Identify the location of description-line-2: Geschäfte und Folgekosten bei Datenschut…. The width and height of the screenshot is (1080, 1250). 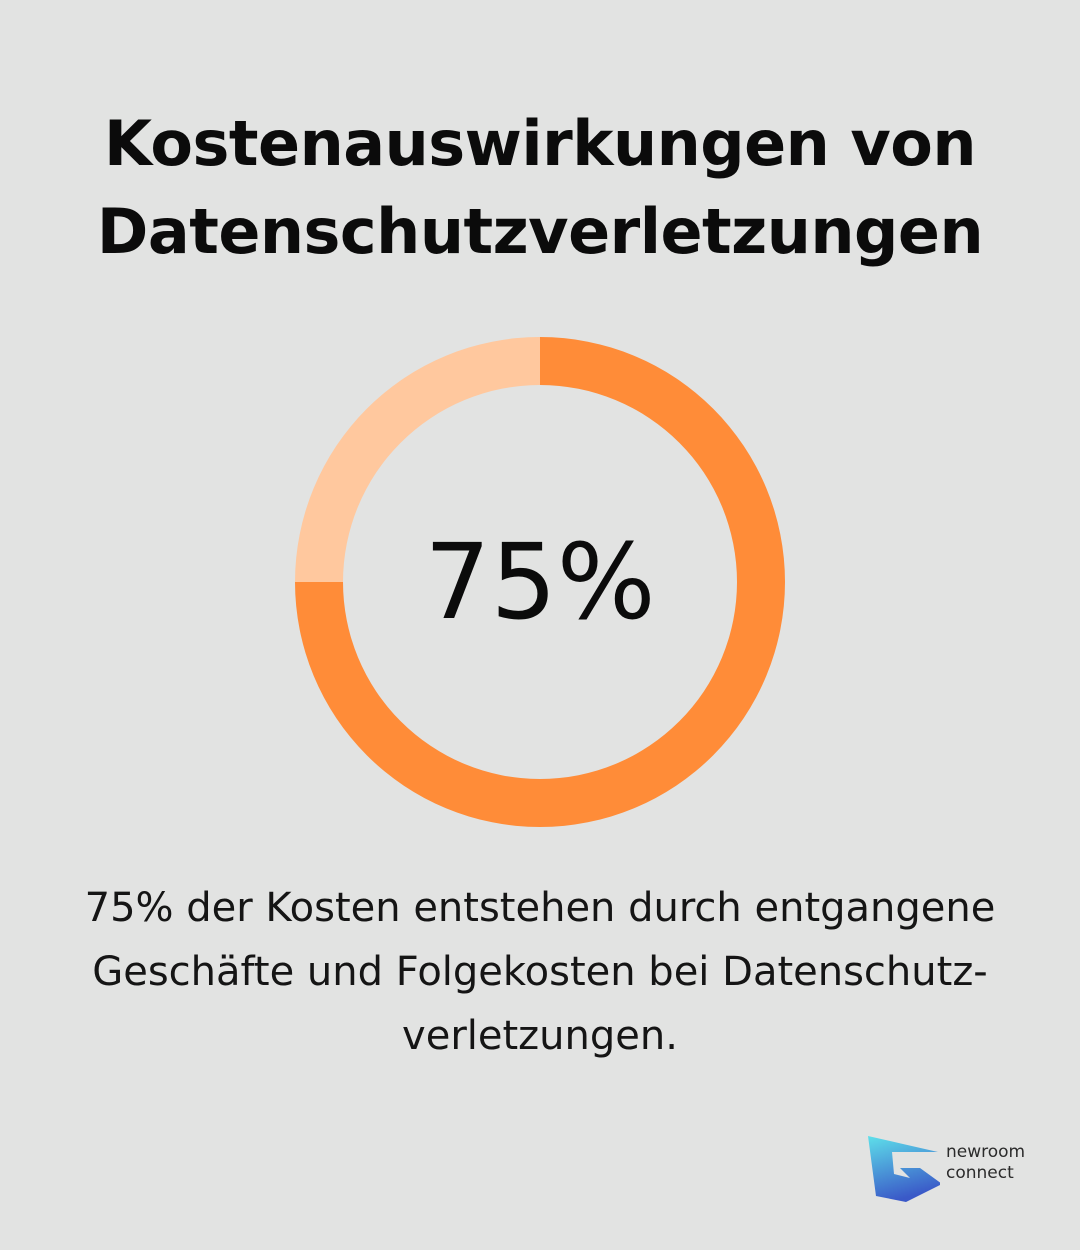
(540, 972).